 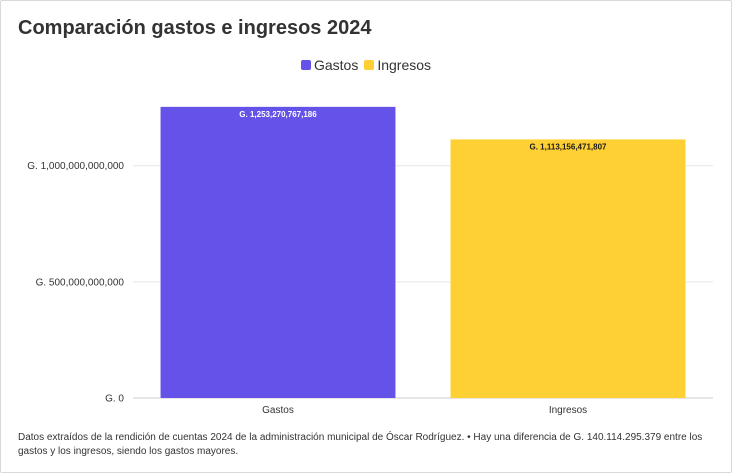 I want to click on y-tick-label-0: G. 0, so click(x=114, y=399).